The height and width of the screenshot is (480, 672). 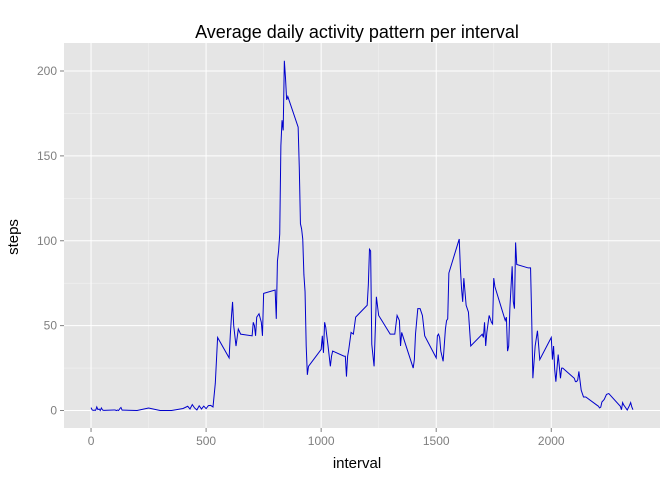 What do you see at coordinates (51, 326) in the screenshot?
I see `y-tick-label: 50` at bounding box center [51, 326].